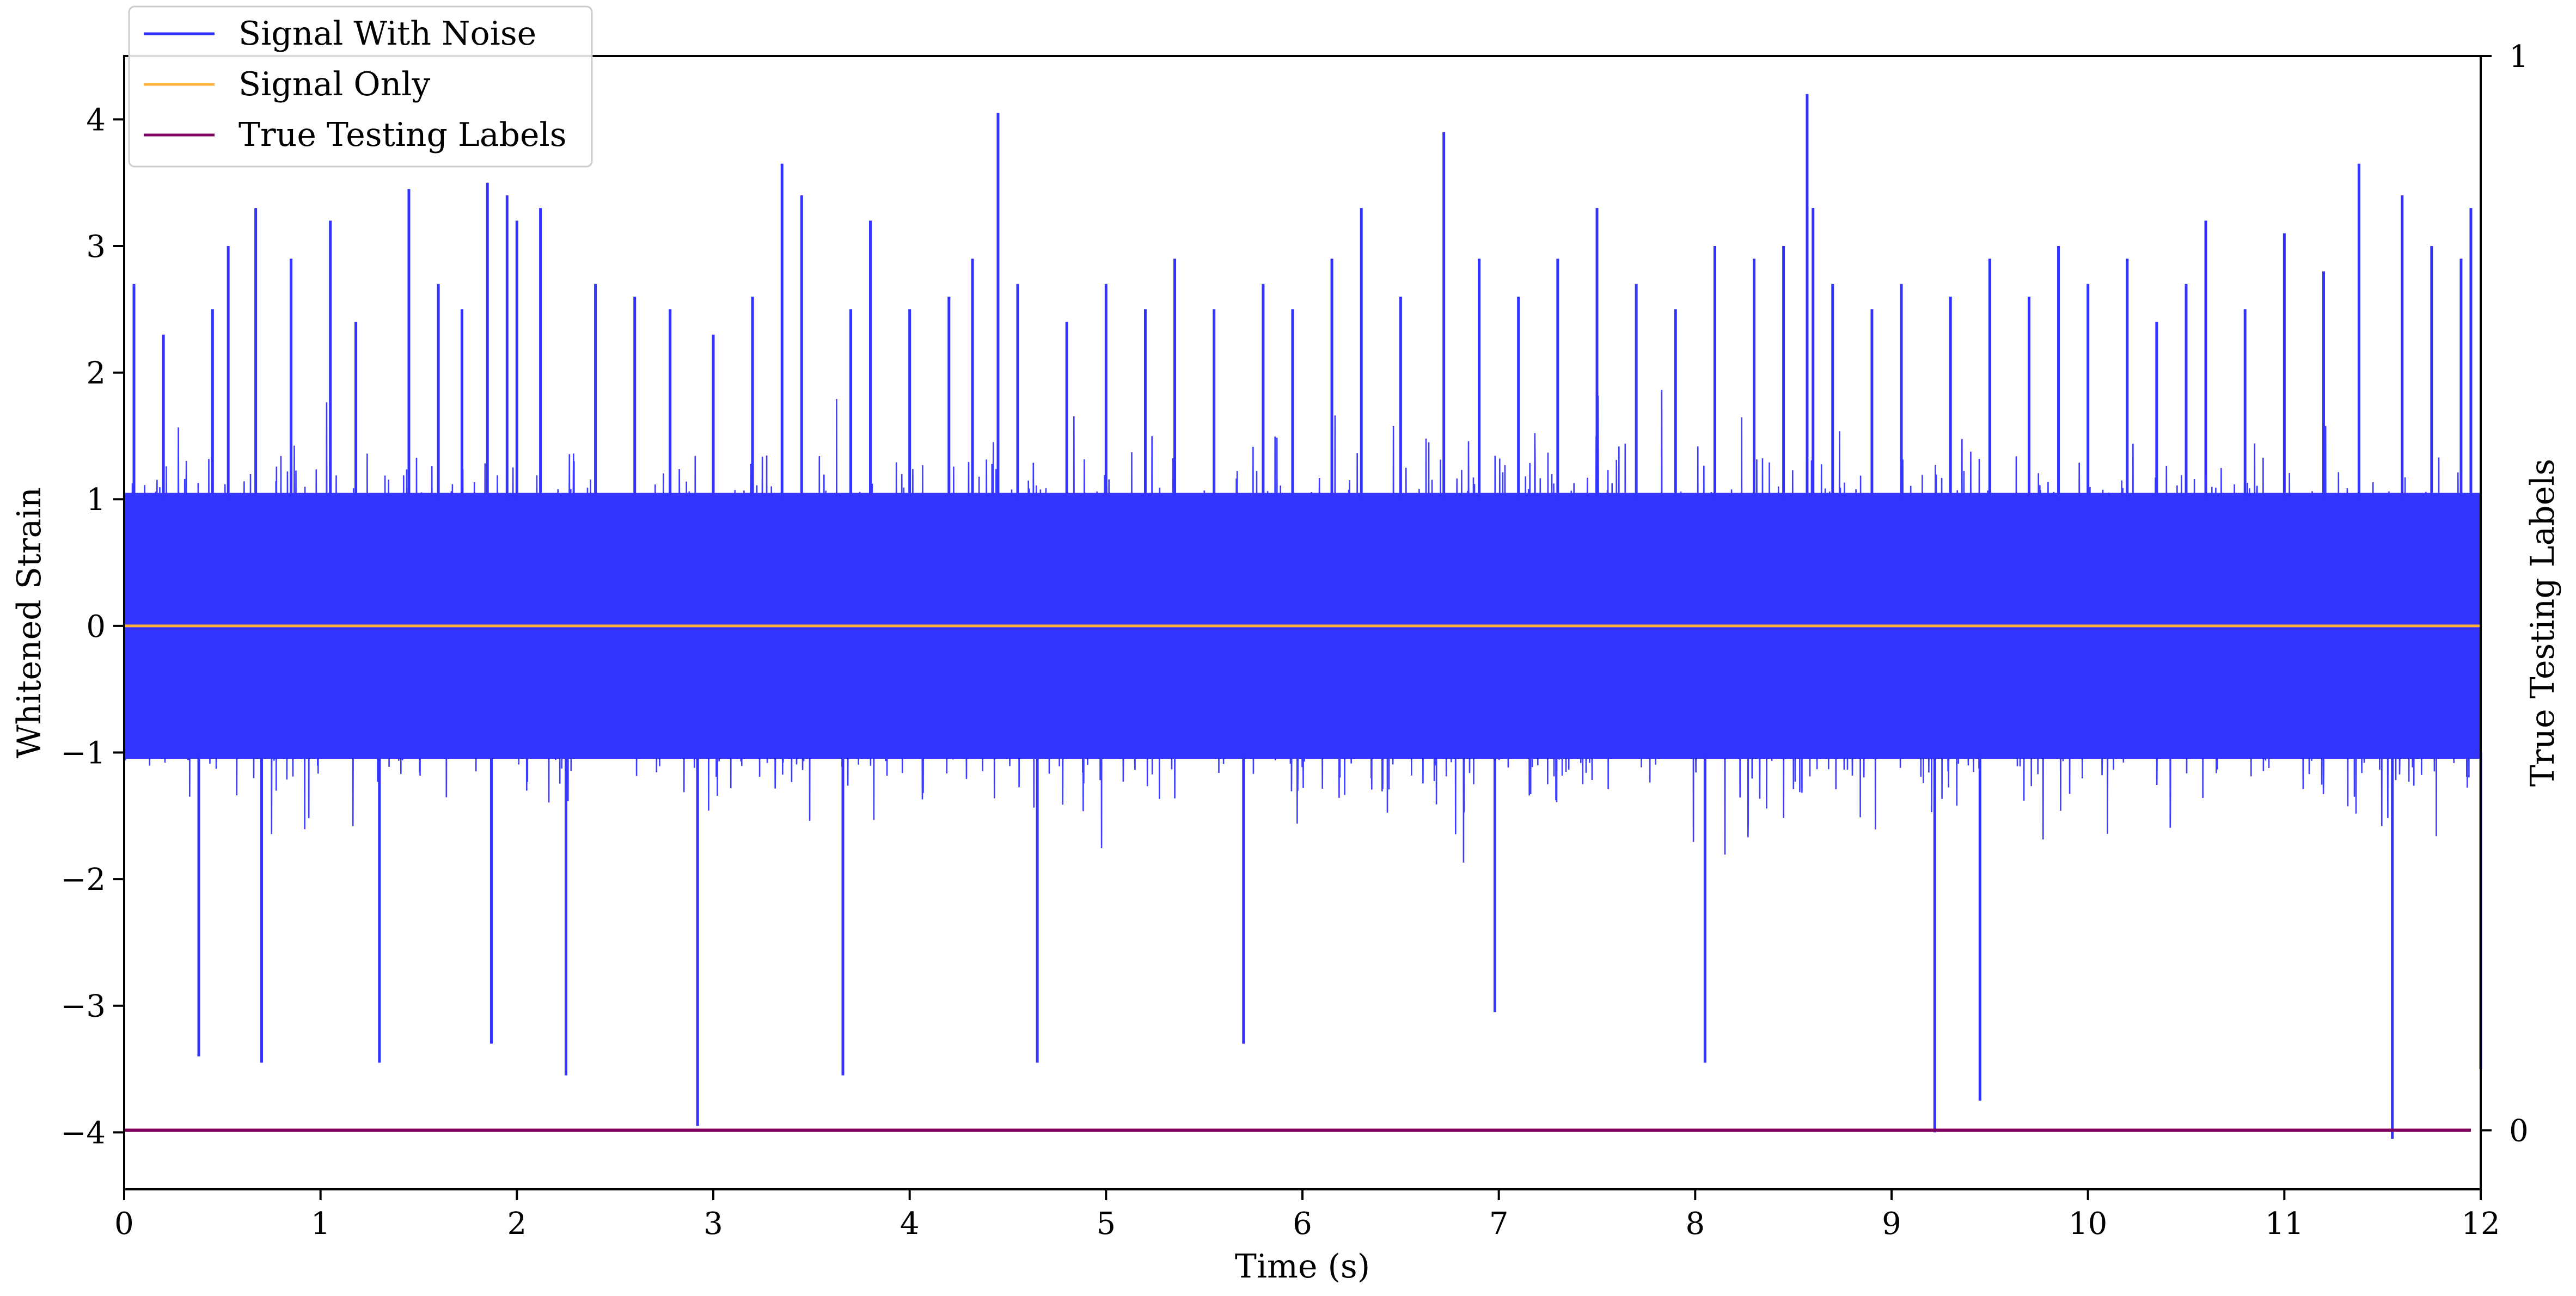  What do you see at coordinates (83, 1006) in the screenshot?
I see `y-tick-label: −3` at bounding box center [83, 1006].